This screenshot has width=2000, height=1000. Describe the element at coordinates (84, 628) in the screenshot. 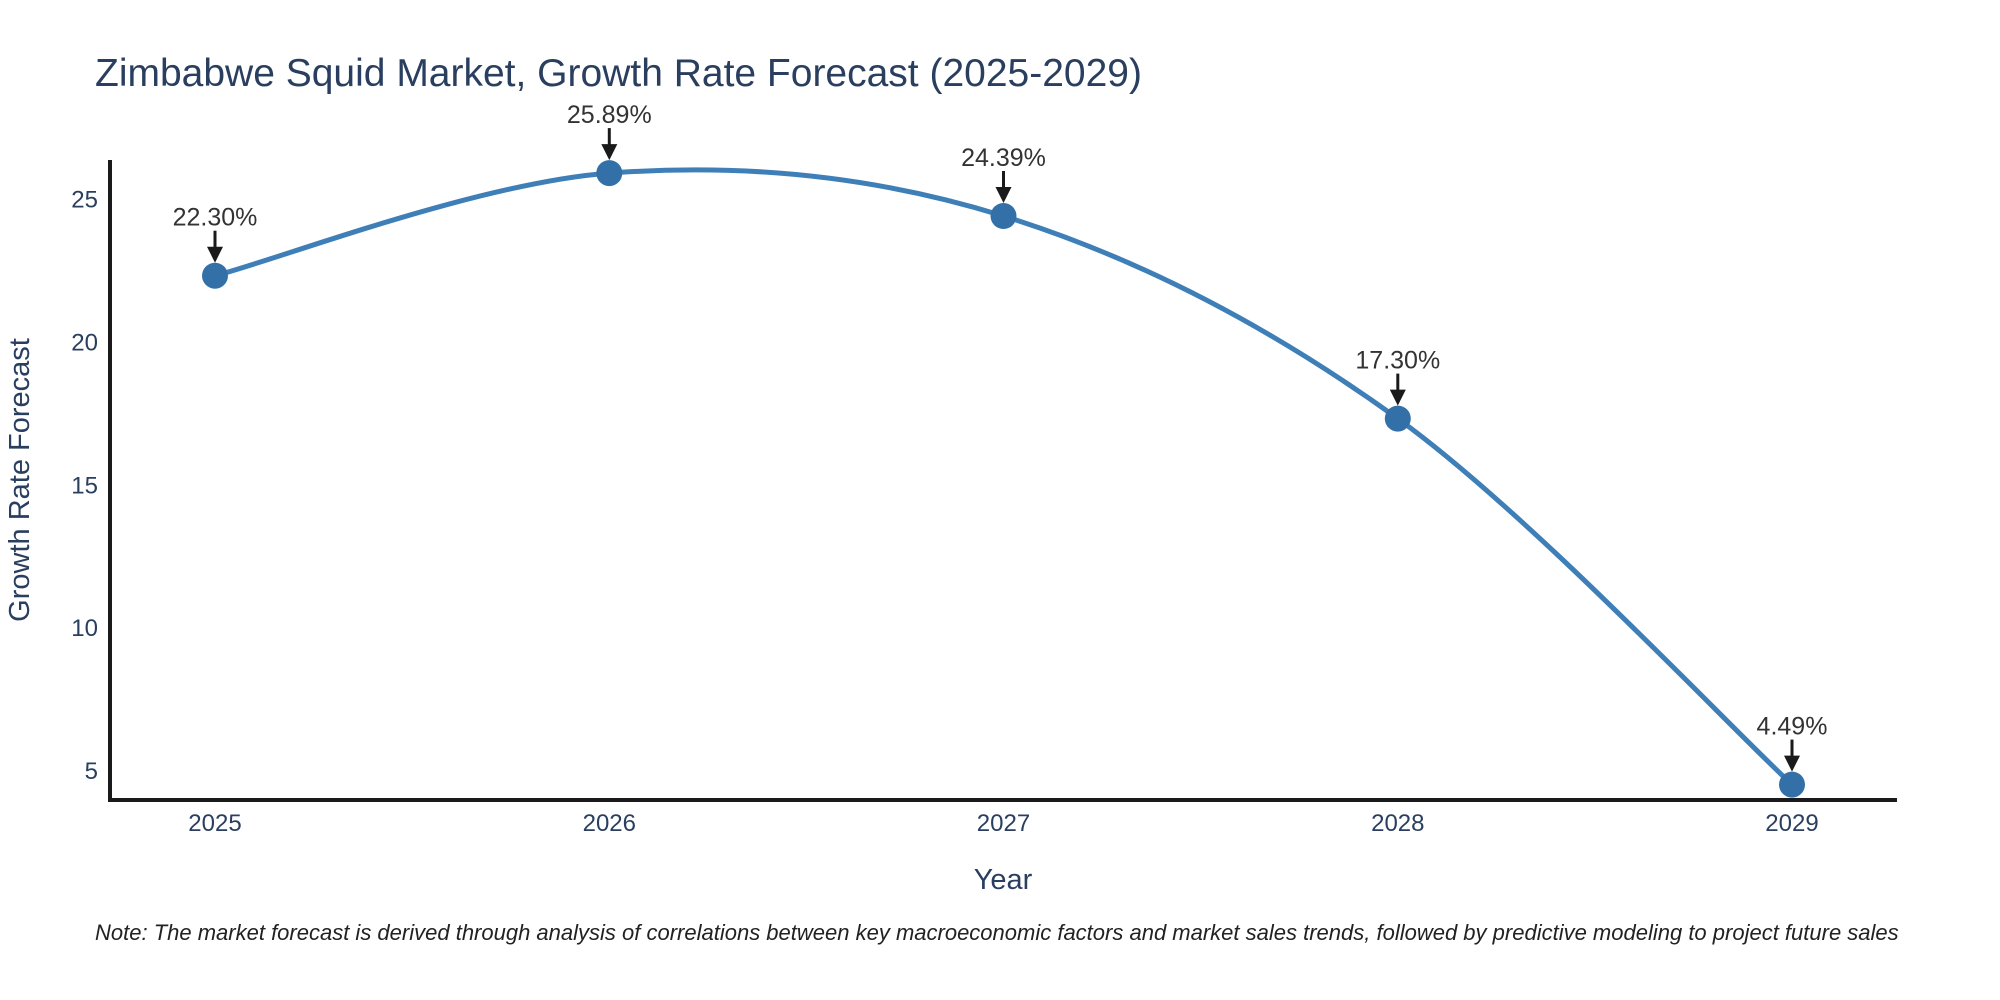

I see `y-tick-label: 10` at that location.